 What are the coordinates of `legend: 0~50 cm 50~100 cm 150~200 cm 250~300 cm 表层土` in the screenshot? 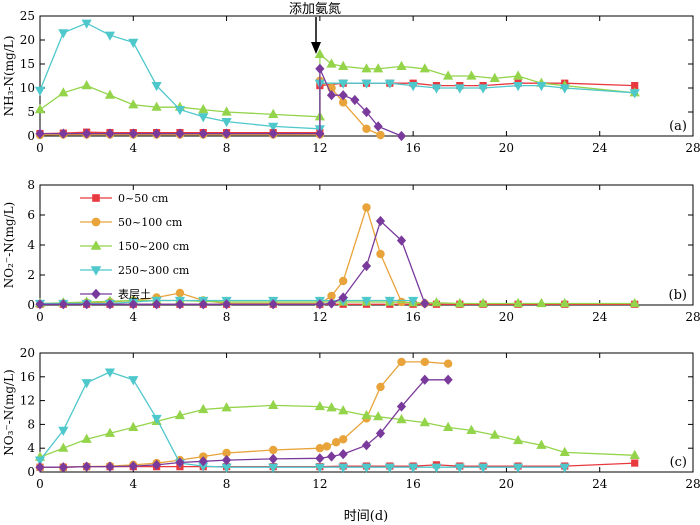 It's located at (135, 246).